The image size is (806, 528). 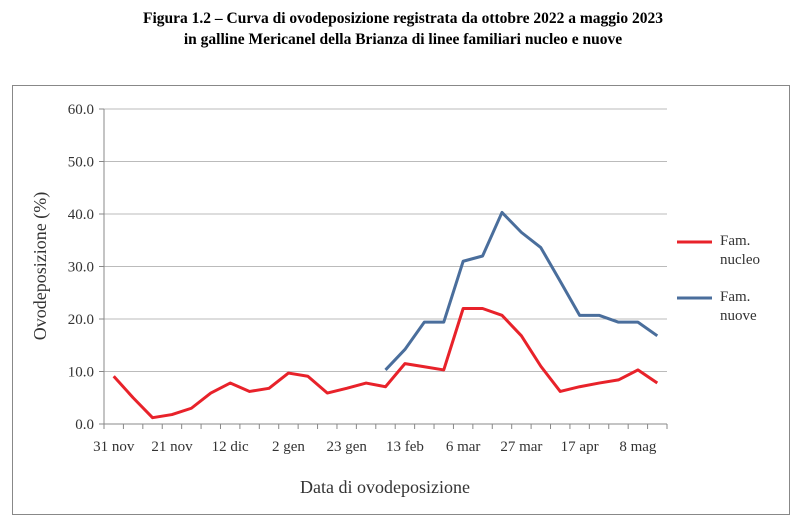 I want to click on x-tick-label: 8 mag, so click(x=638, y=447).